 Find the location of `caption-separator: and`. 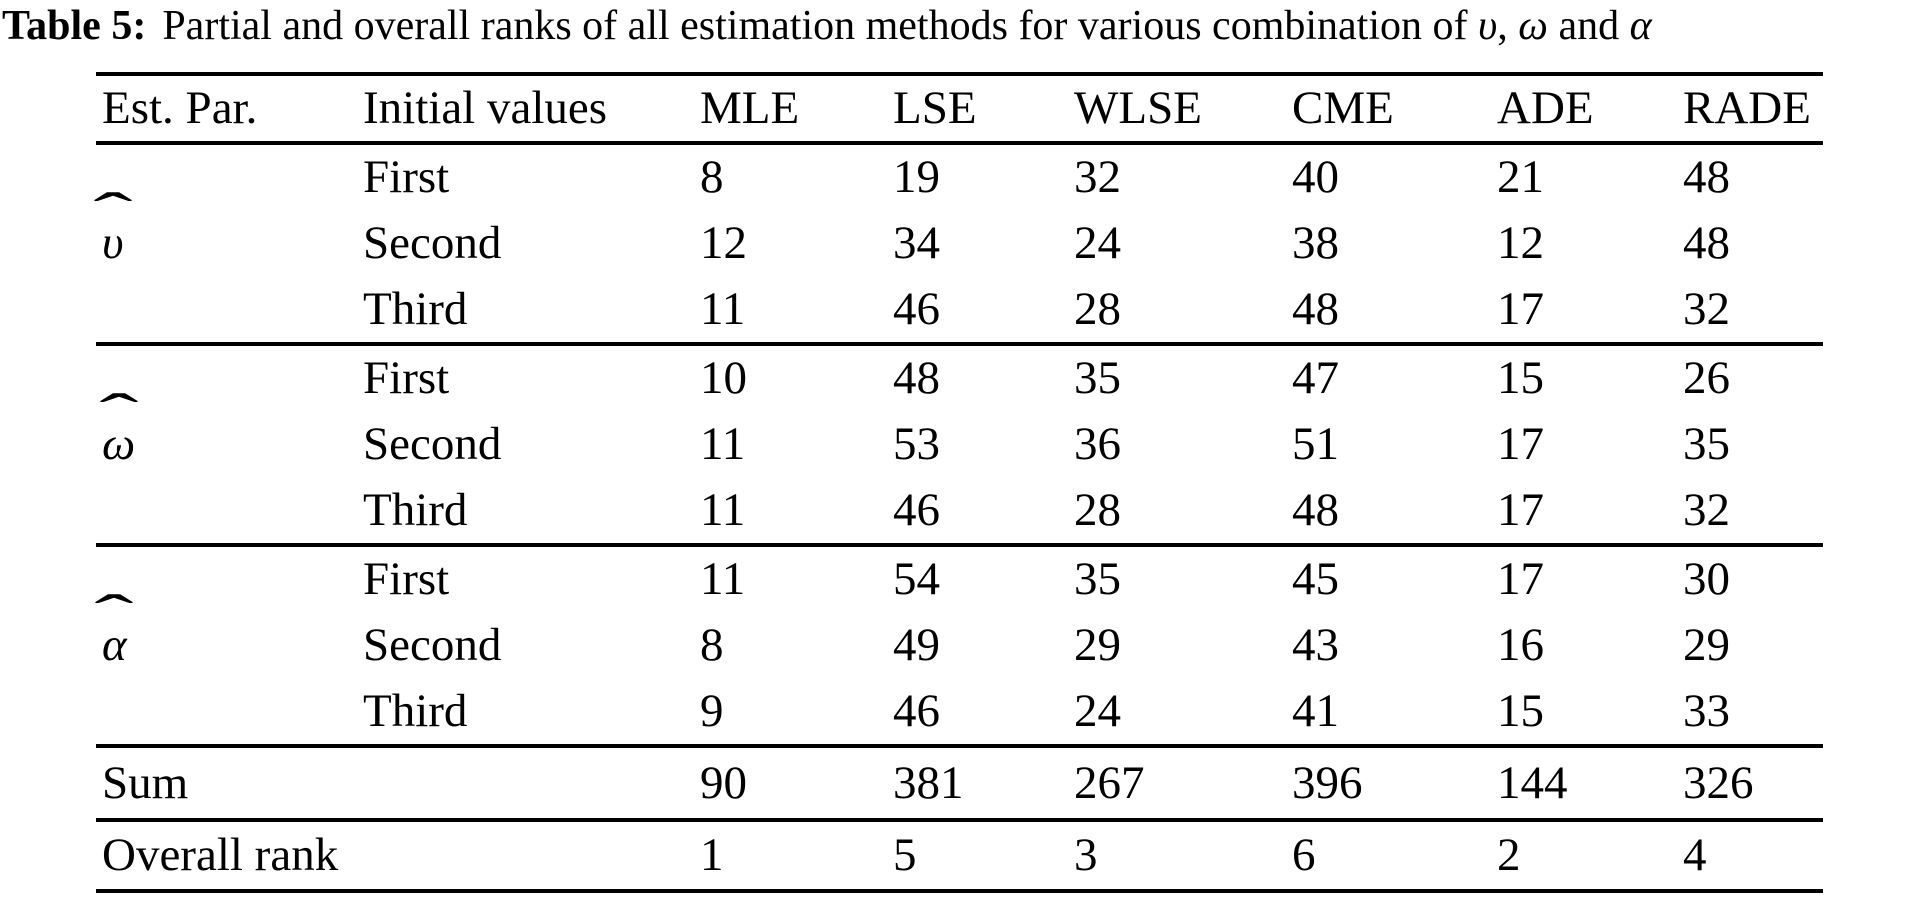

caption-separator: and is located at coordinates (1588, 26).